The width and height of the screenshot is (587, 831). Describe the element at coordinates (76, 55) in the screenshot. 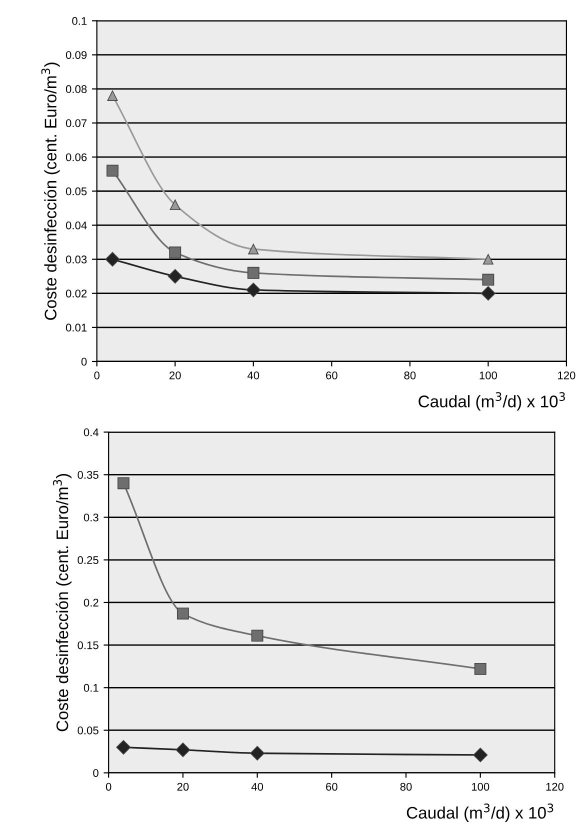

I see `y-tick-label: 0.09` at that location.